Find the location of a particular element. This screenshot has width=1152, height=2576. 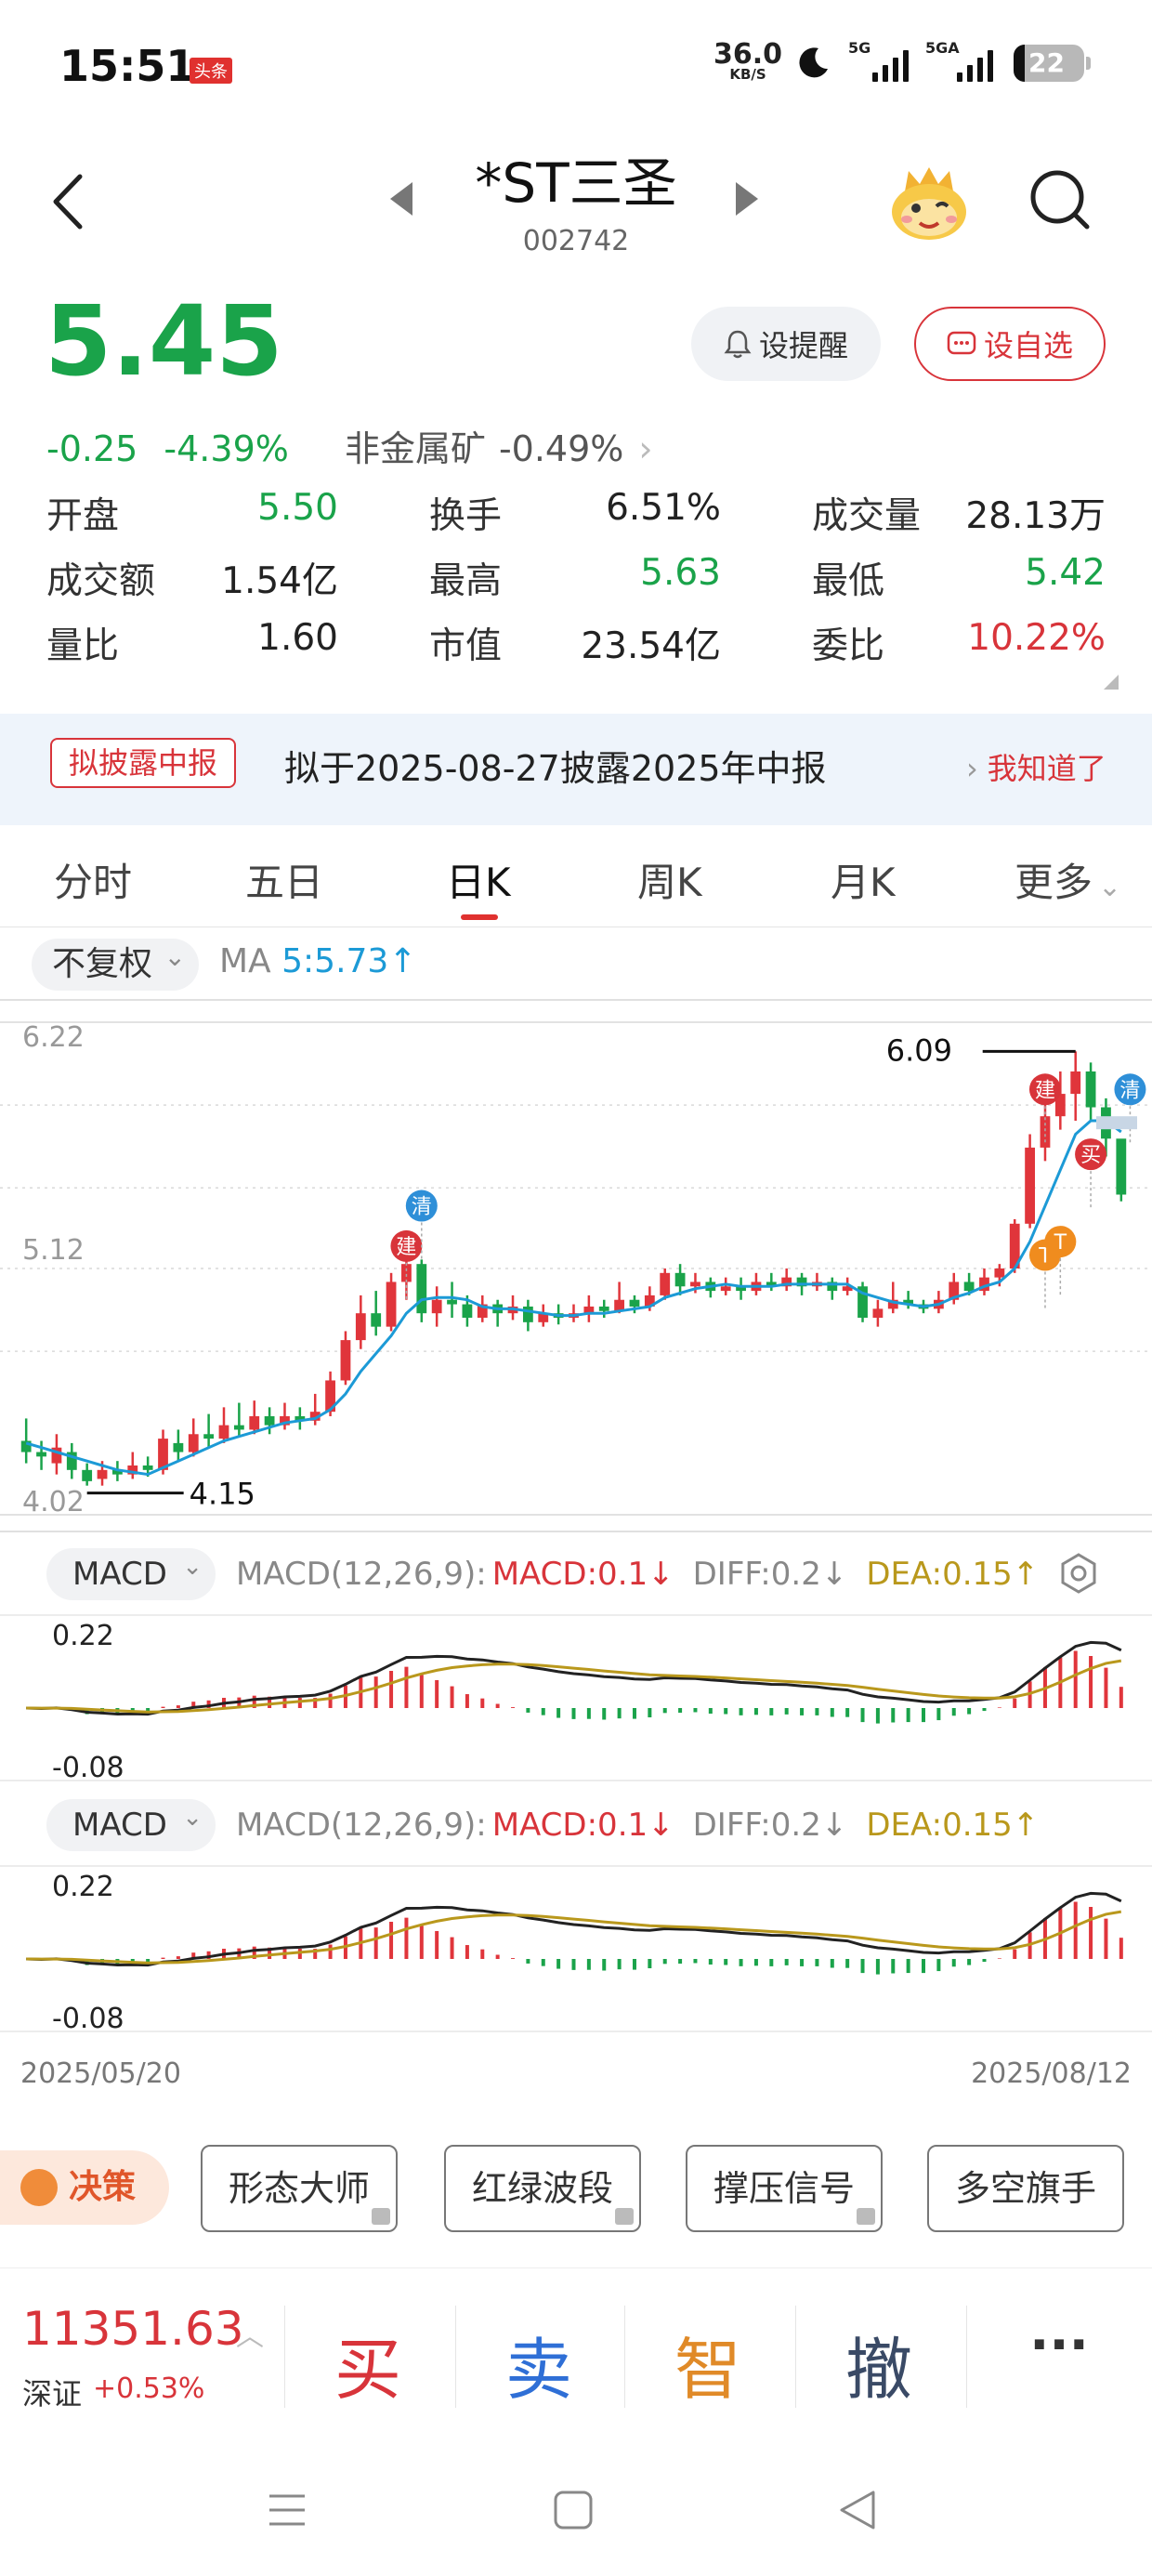

macd-indicator-select-1: MACD is located at coordinates (131, 1570).